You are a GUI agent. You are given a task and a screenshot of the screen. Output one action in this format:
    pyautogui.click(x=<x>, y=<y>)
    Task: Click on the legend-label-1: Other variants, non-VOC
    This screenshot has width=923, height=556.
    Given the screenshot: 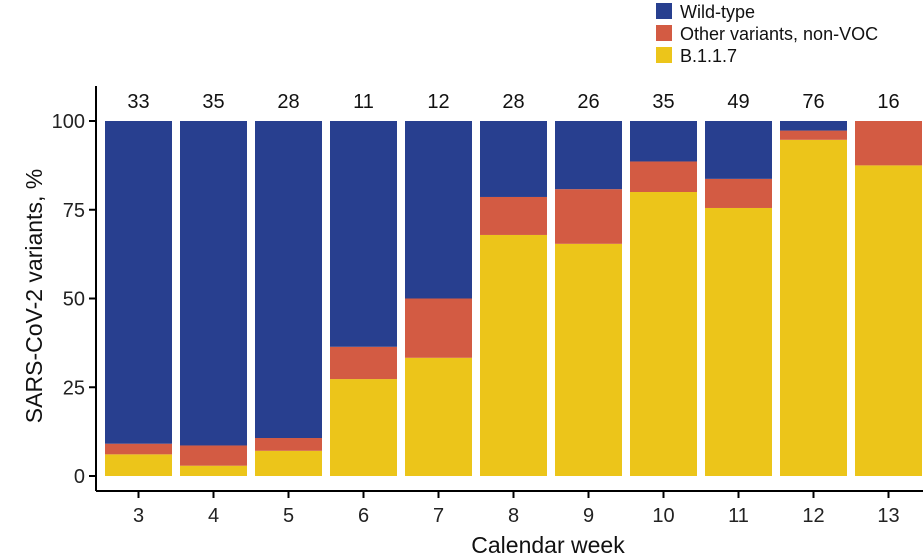 What is the action you would take?
    pyautogui.click(x=779, y=34)
    